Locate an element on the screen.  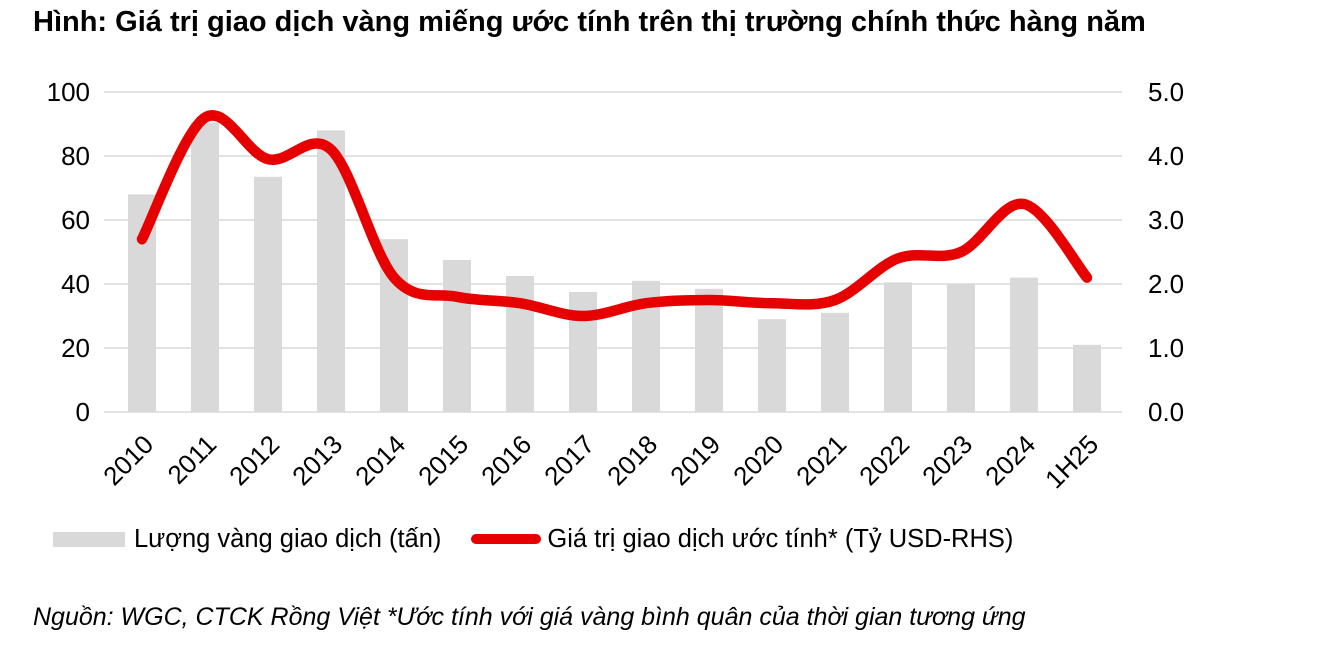
bar-2013 is located at coordinates (331, 271).